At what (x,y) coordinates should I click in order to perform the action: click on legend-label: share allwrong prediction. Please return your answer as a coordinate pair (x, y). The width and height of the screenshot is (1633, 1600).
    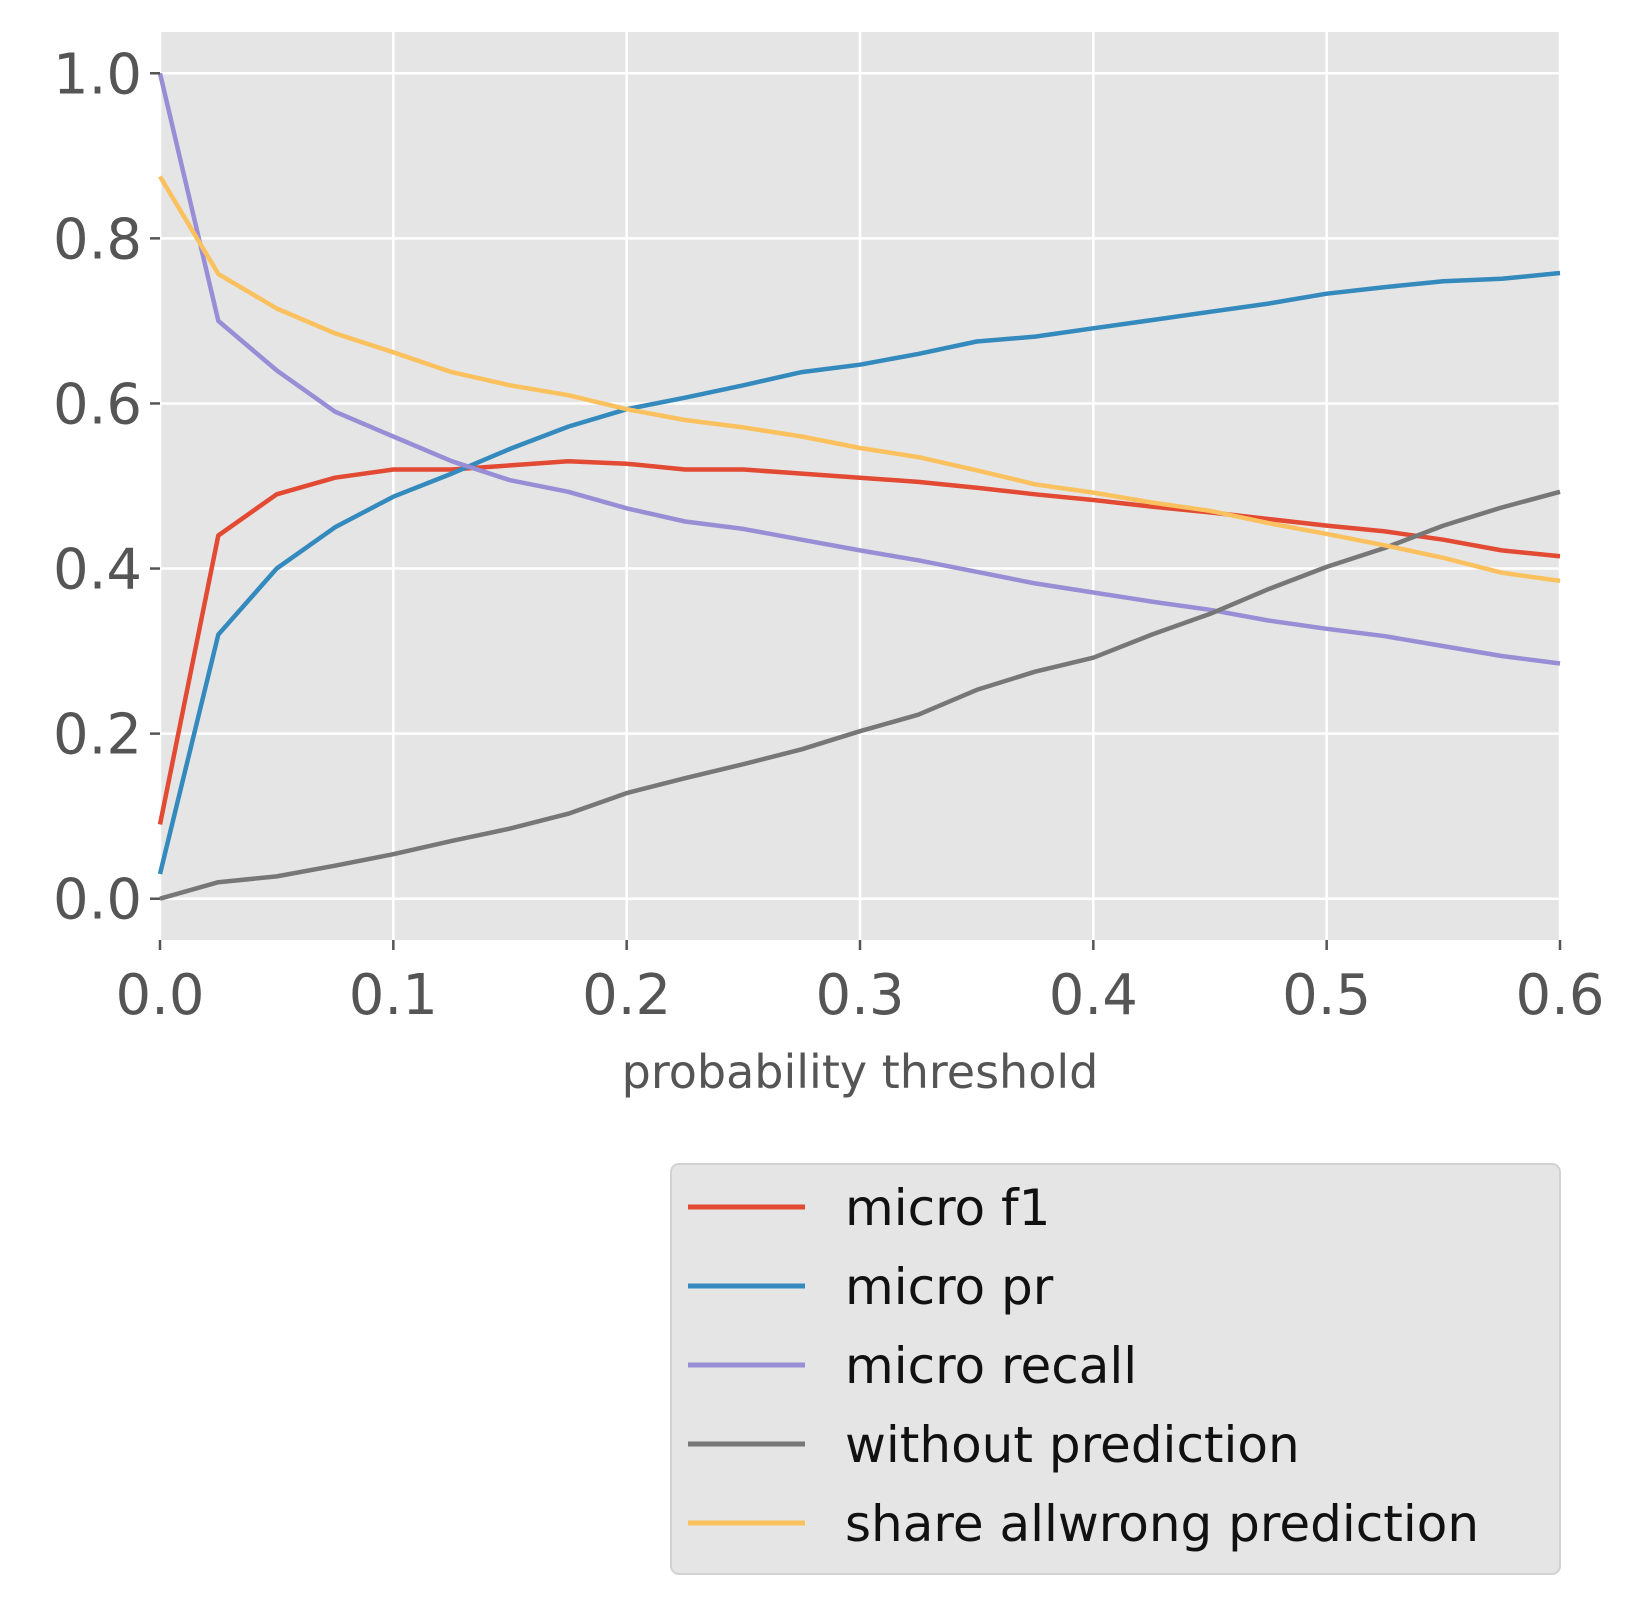
    Looking at the image, I should click on (1162, 1524).